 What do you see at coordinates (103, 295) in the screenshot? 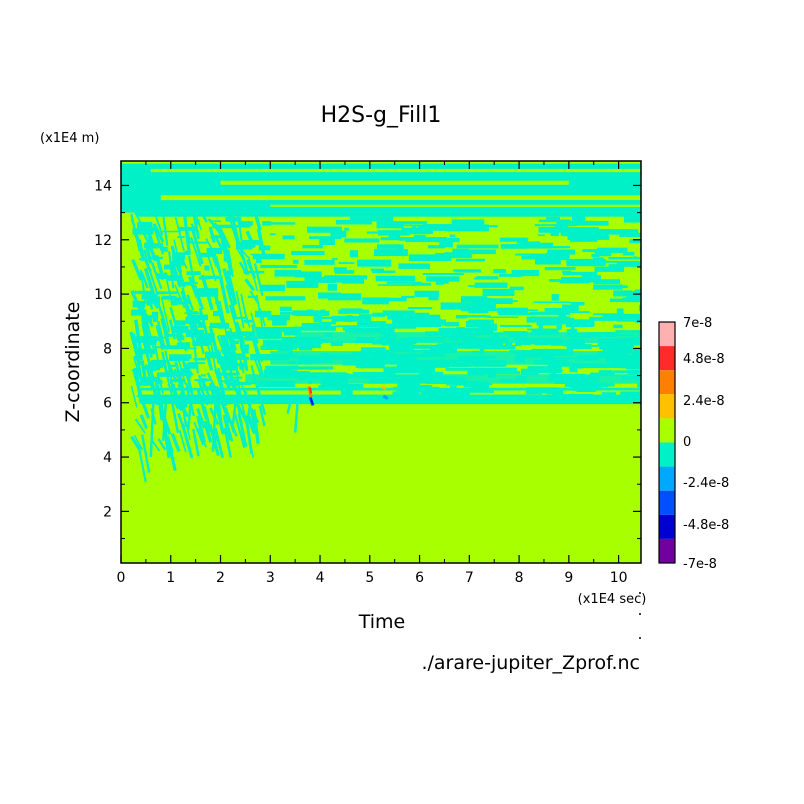
I see `y-tick-label: 10` at bounding box center [103, 295].